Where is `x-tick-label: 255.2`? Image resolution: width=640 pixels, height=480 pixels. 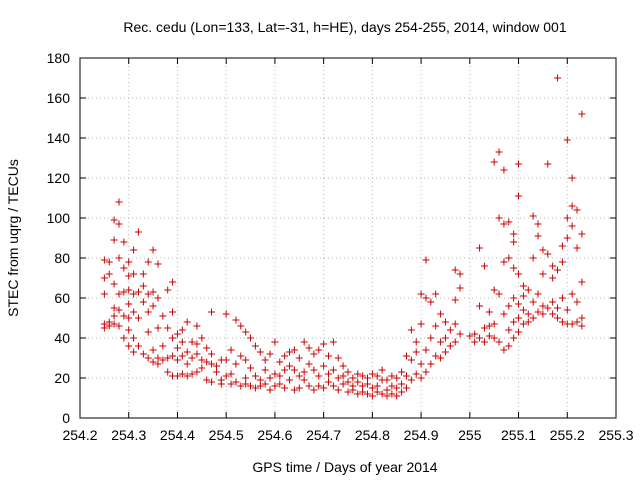 x-tick-label: 255.2 is located at coordinates (567, 435).